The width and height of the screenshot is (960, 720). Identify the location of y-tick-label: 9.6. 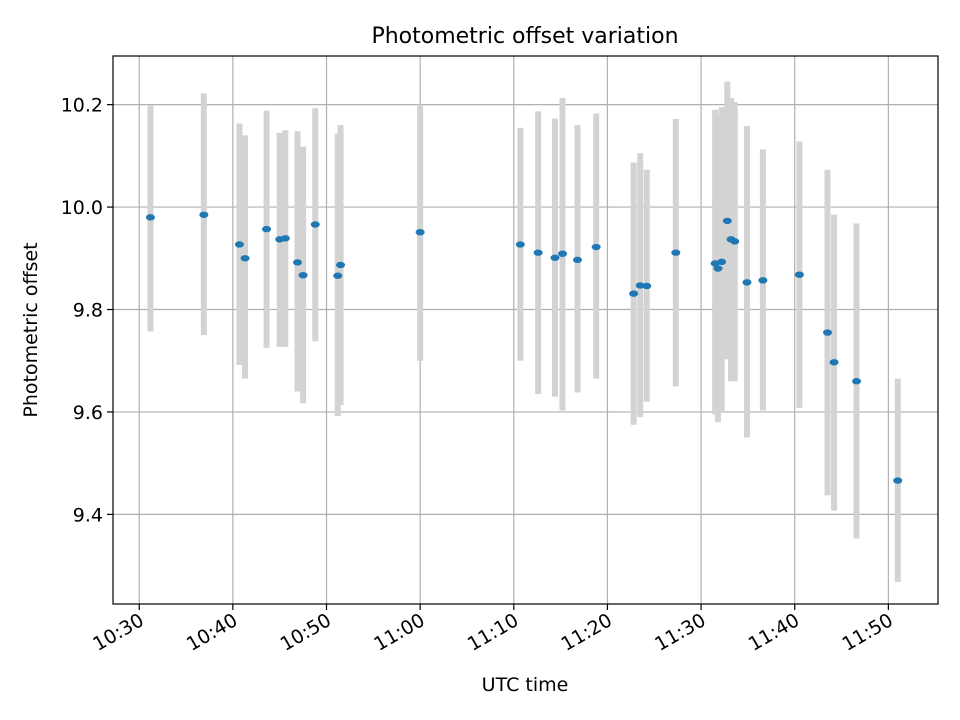
(88, 413).